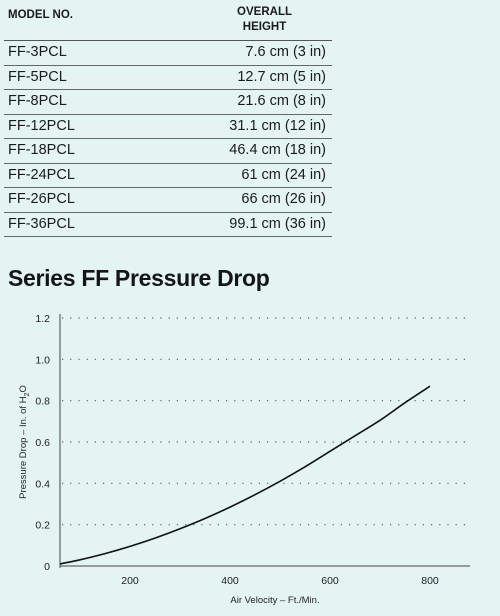  I want to click on section-title: Series FF Pressure Drop, so click(139, 278).